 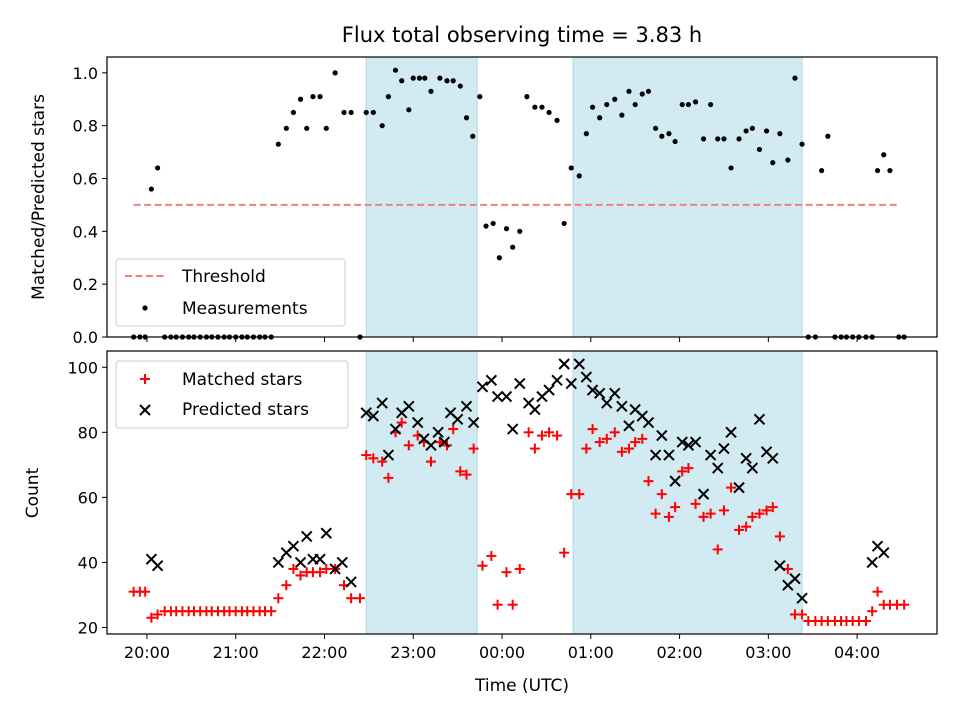 I want to click on y-tick-label: 0.6, so click(x=85, y=179).